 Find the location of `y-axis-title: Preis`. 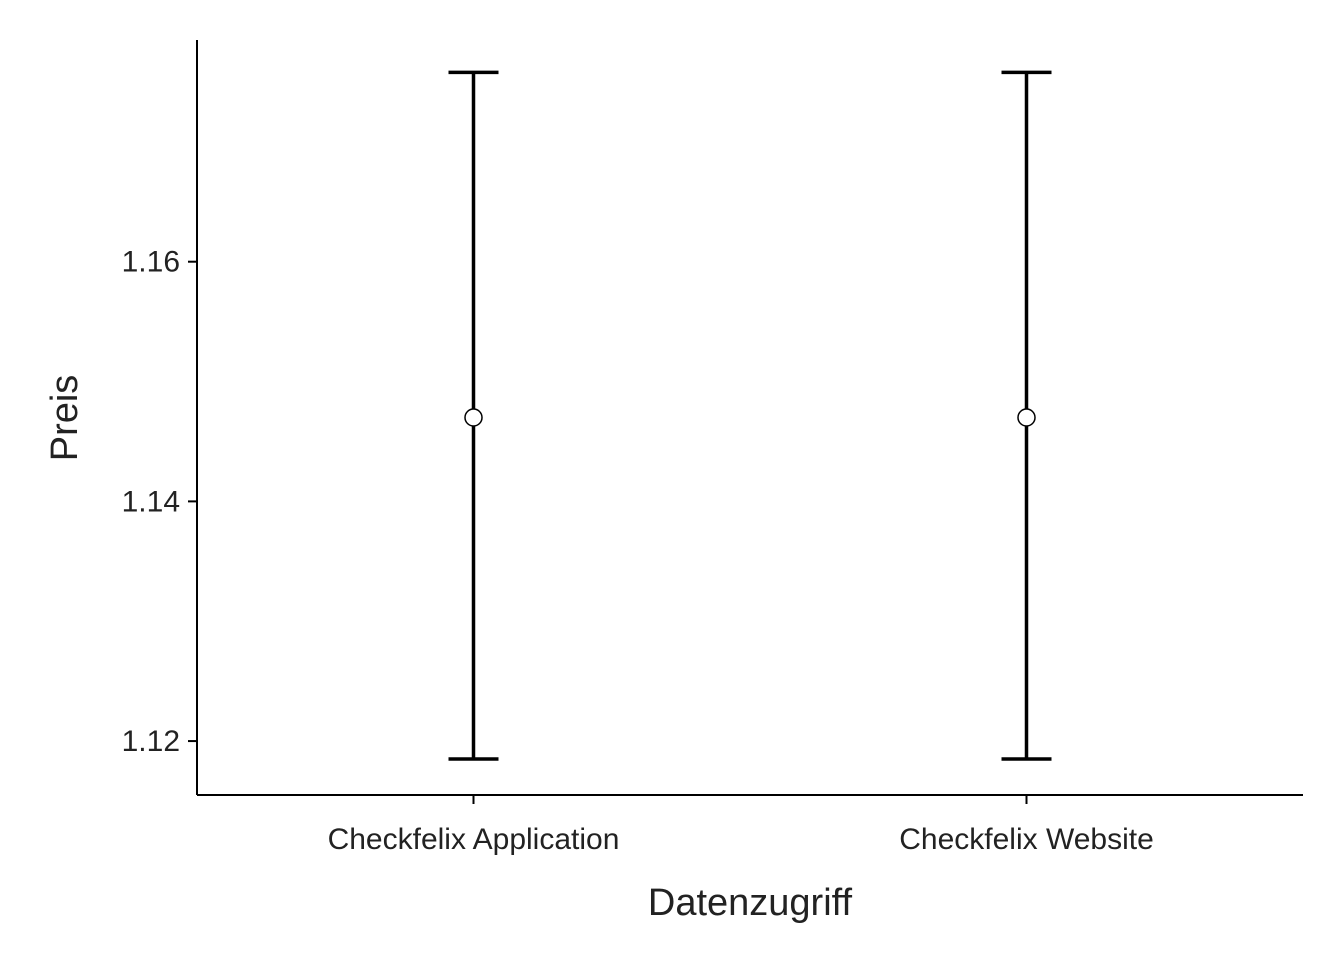

y-axis-title: Preis is located at coordinates (65, 418).